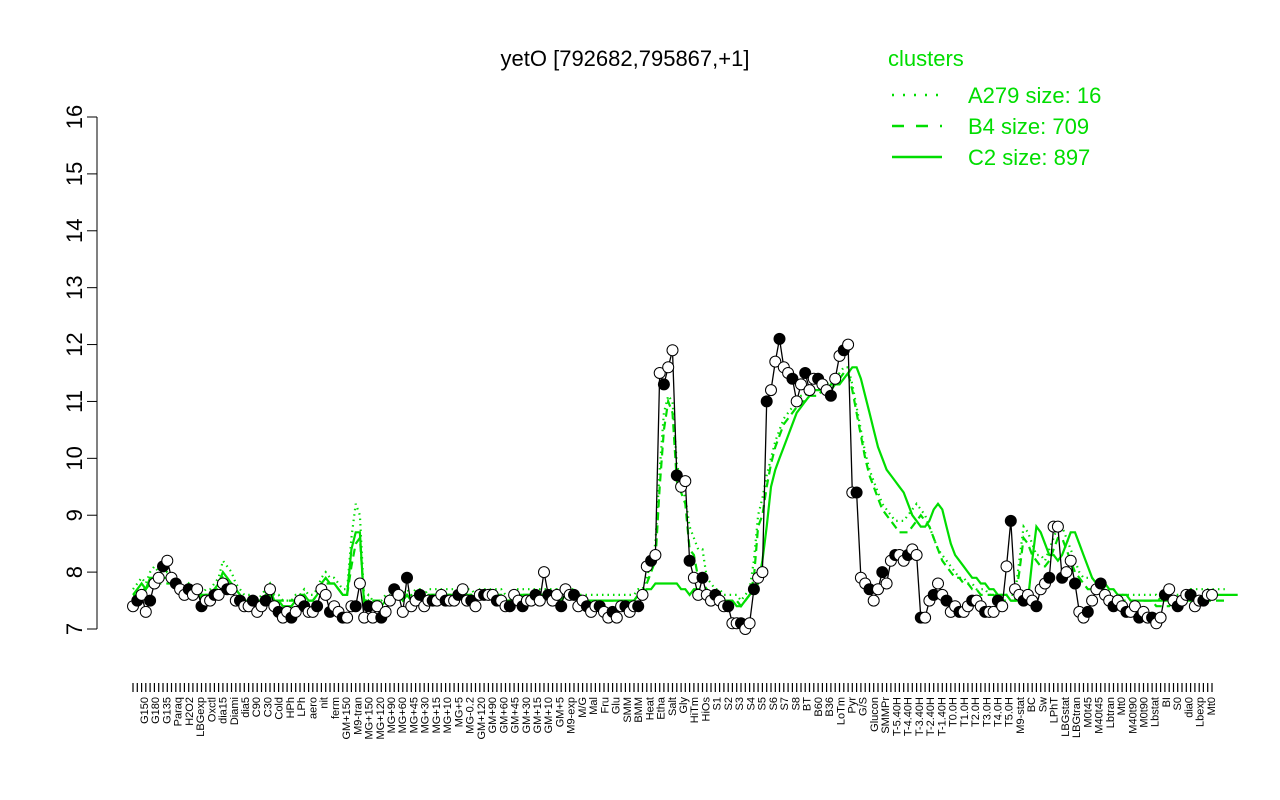  What do you see at coordinates (819, 707) in the screenshot?
I see `x-tick-label: B60` at bounding box center [819, 707].